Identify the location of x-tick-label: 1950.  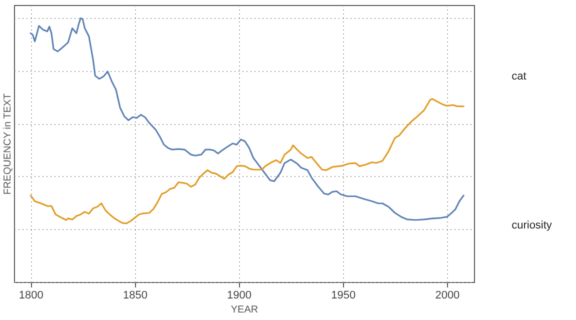
(343, 296).